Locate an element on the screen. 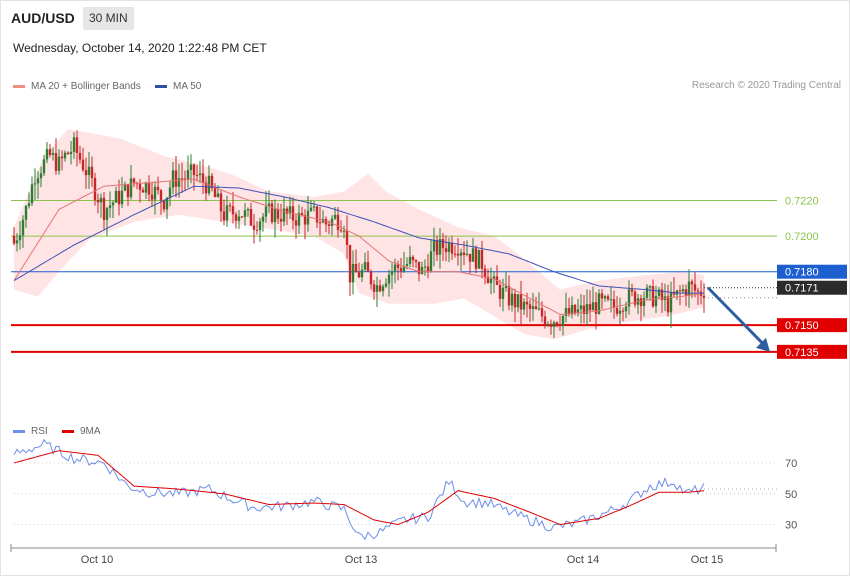 The image size is (850, 576). level-tag-0.7150 is located at coordinates (812, 325).